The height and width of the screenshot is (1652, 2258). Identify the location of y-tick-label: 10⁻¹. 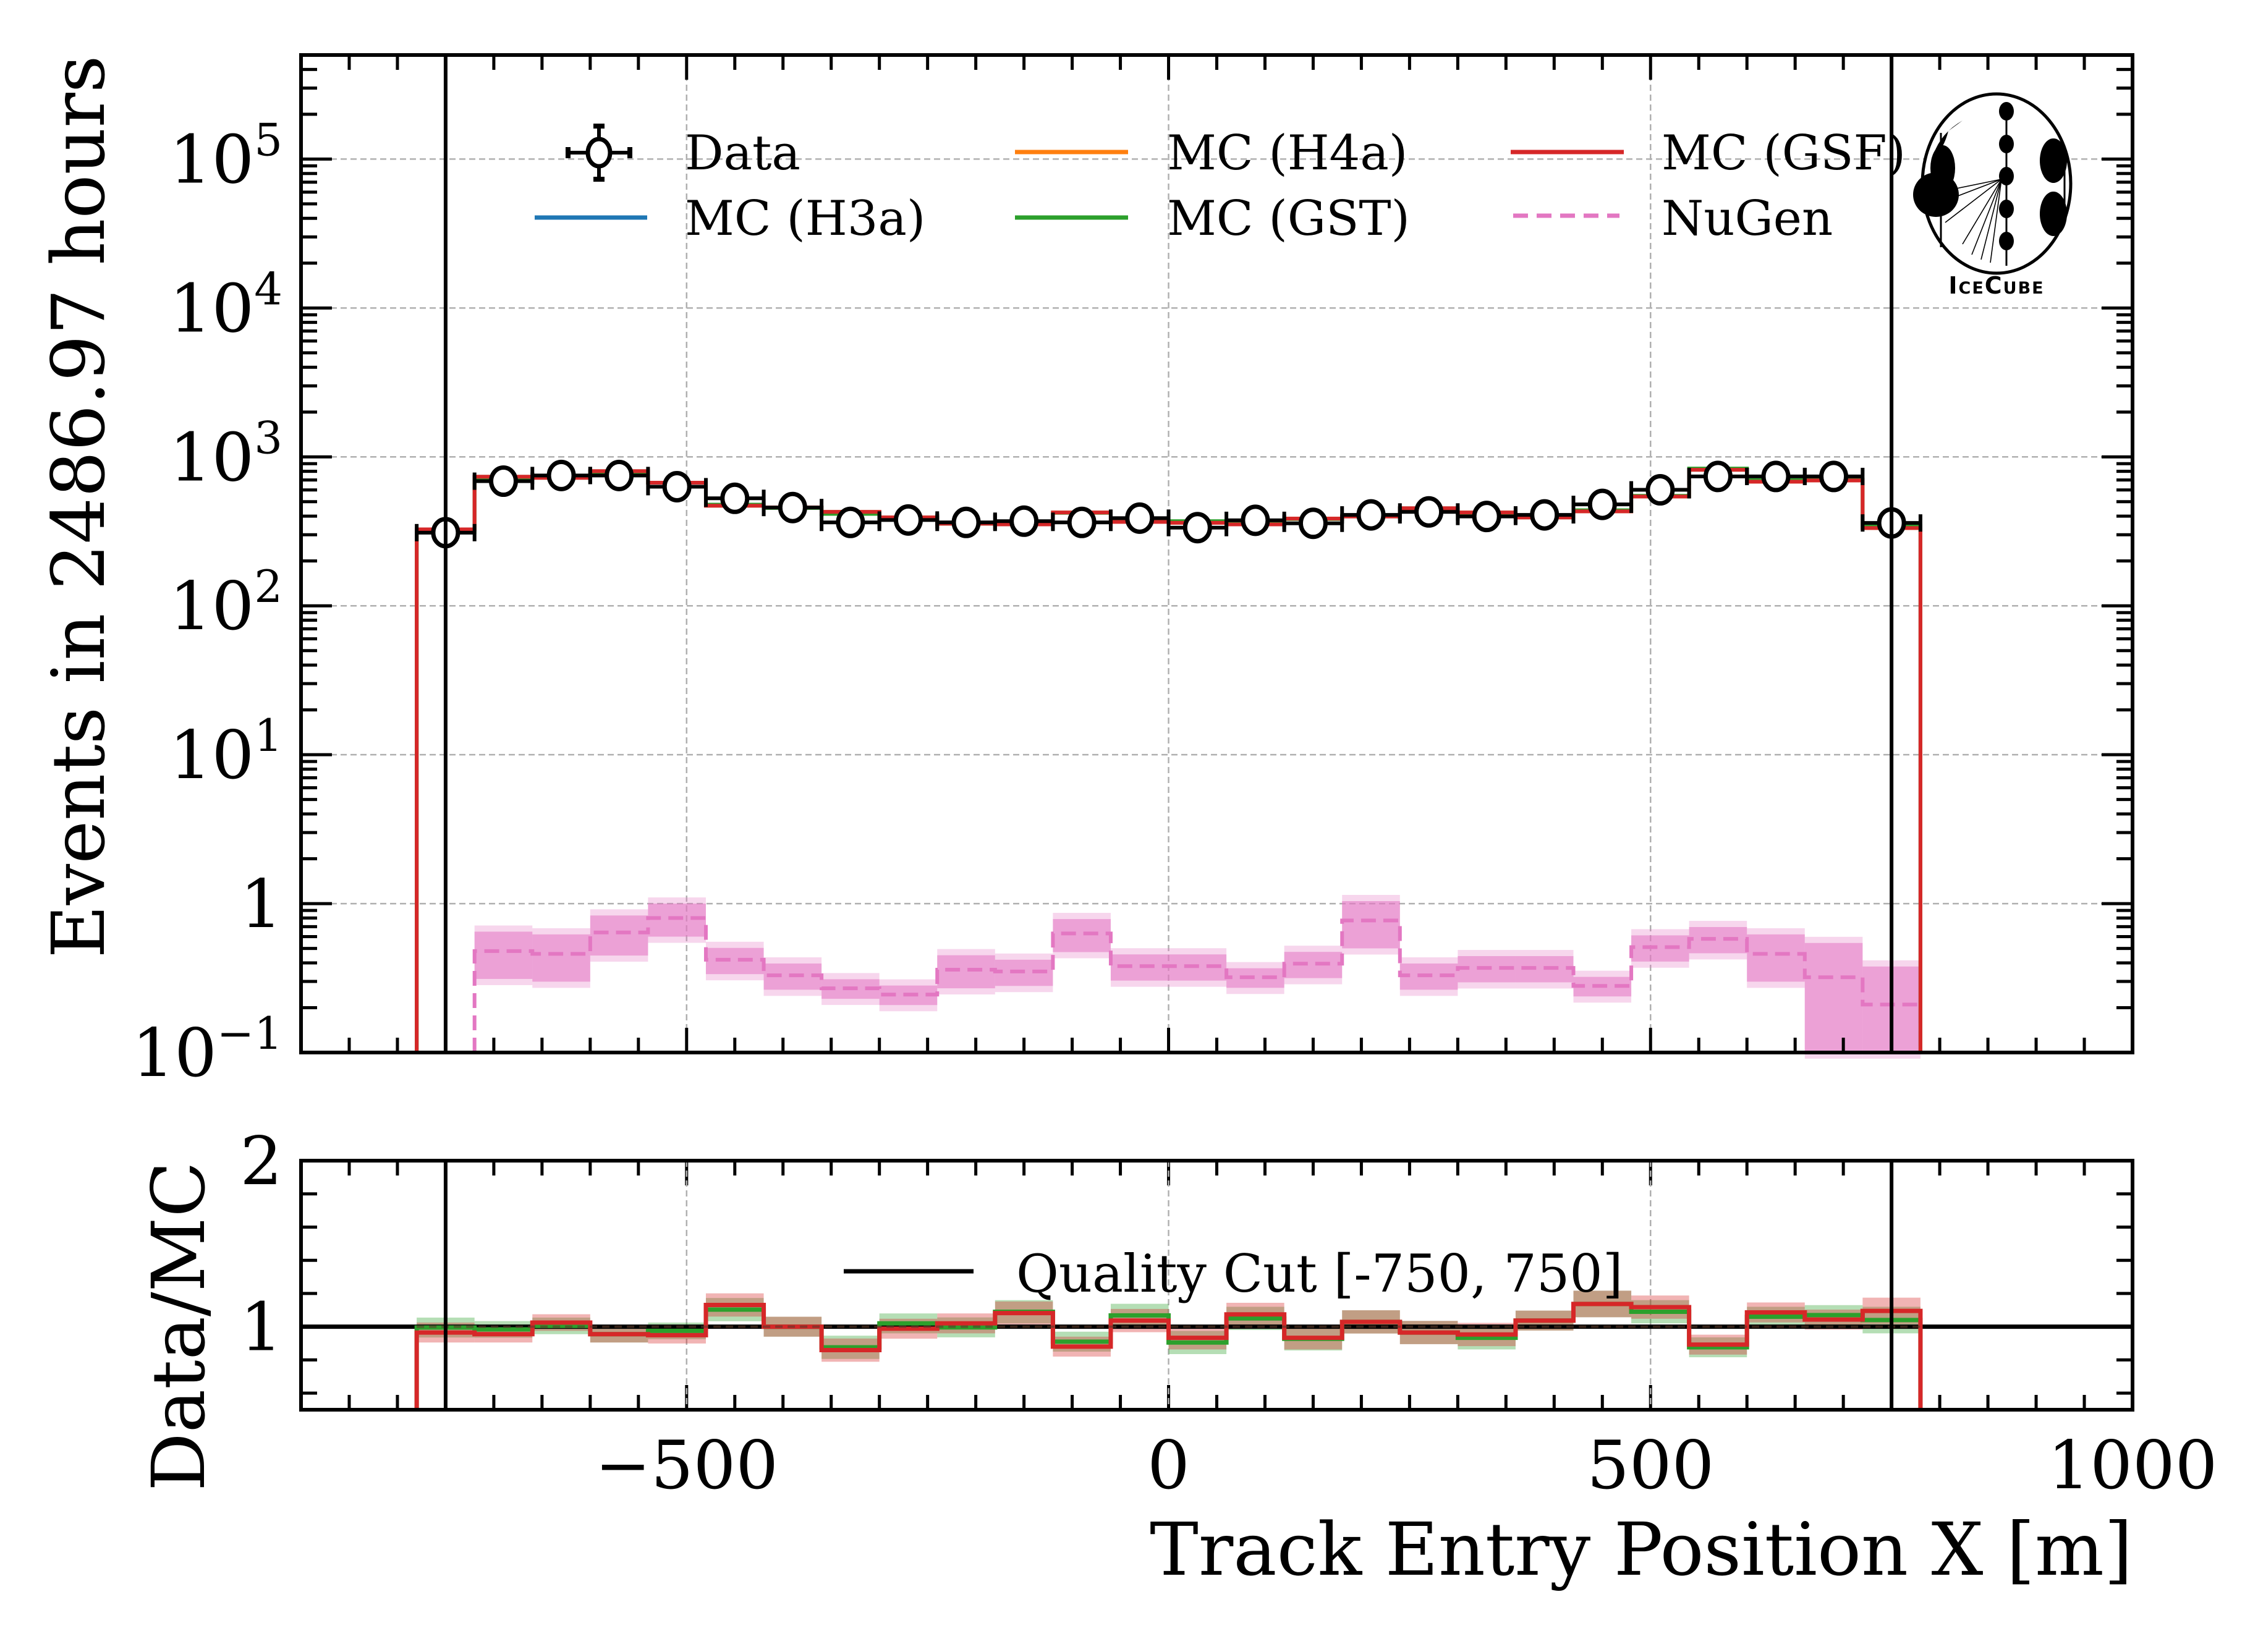
(207, 1049).